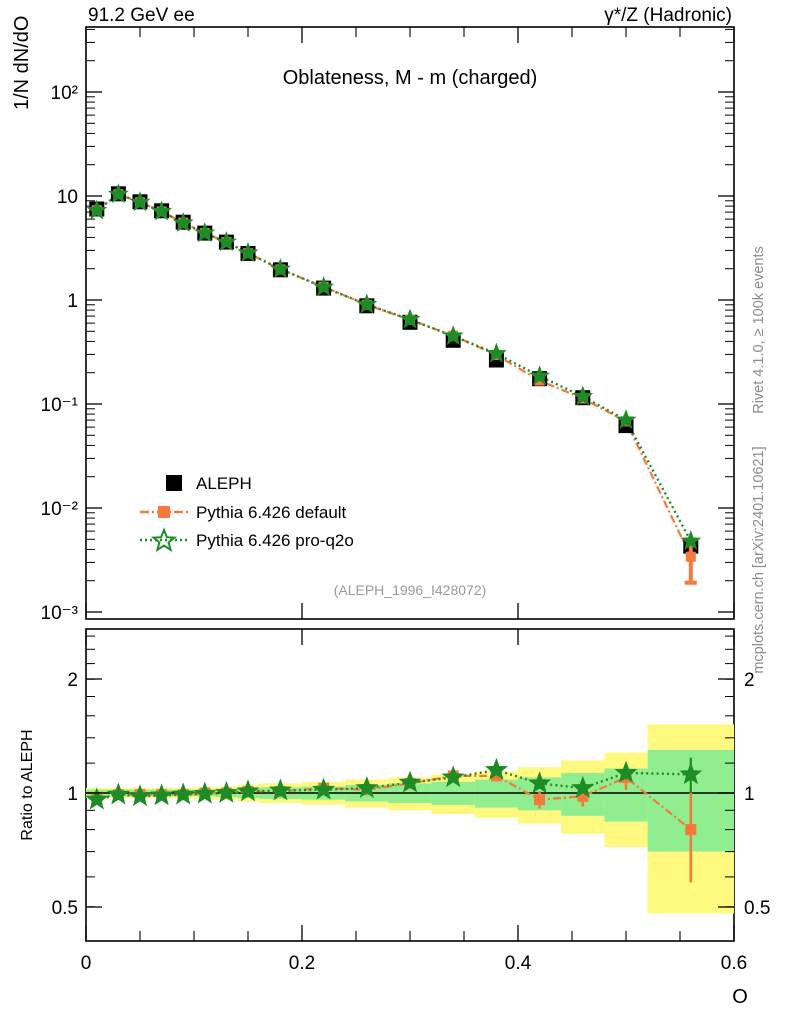 This screenshot has width=786, height=1024. I want to click on legend-label-2: Pythia 6.426 pro-q2o, so click(275, 540).